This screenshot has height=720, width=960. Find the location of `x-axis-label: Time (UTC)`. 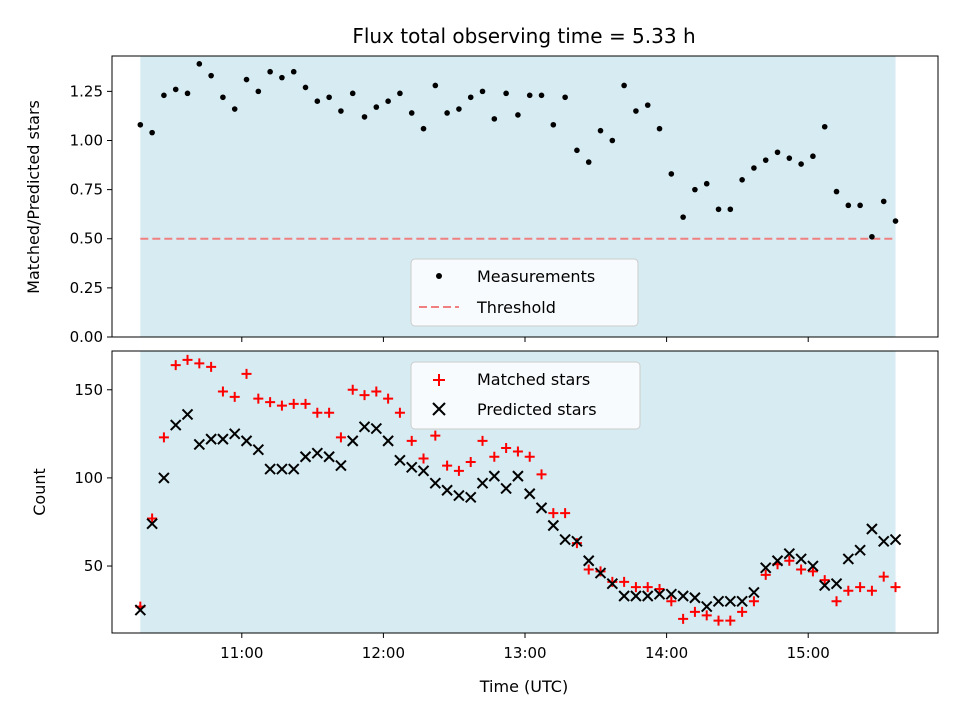

x-axis-label: Time (UTC) is located at coordinates (523, 686).